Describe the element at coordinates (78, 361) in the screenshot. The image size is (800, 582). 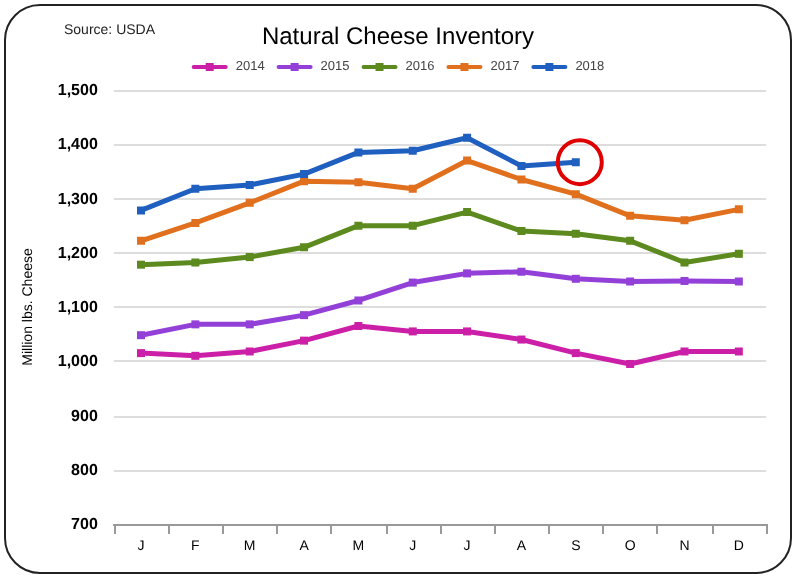
I see `y-tick-label: 1,000` at that location.